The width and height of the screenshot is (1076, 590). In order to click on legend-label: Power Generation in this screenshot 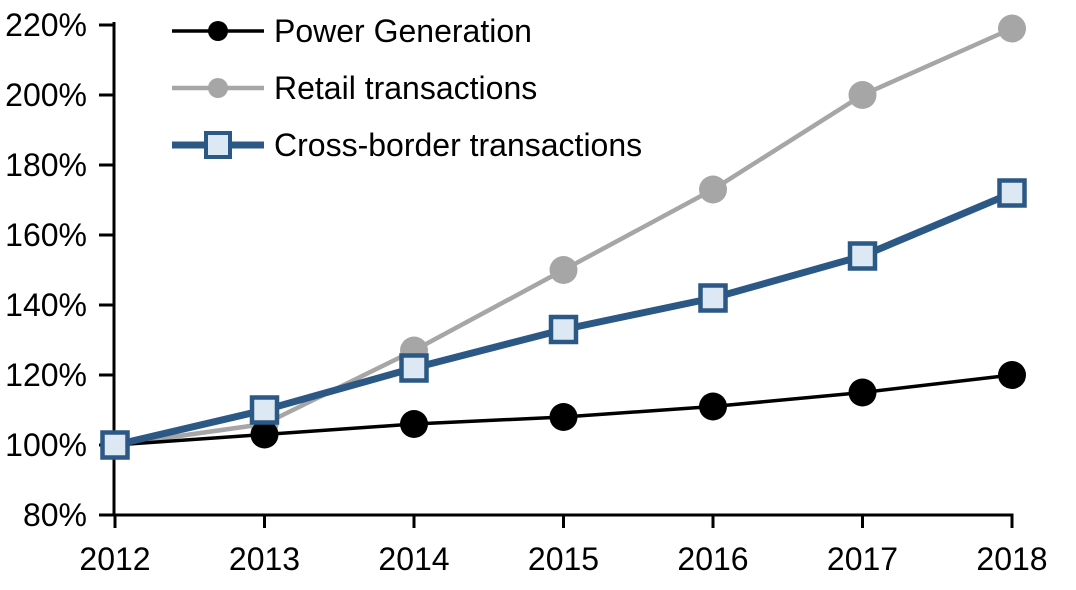, I will do `click(403, 31)`.